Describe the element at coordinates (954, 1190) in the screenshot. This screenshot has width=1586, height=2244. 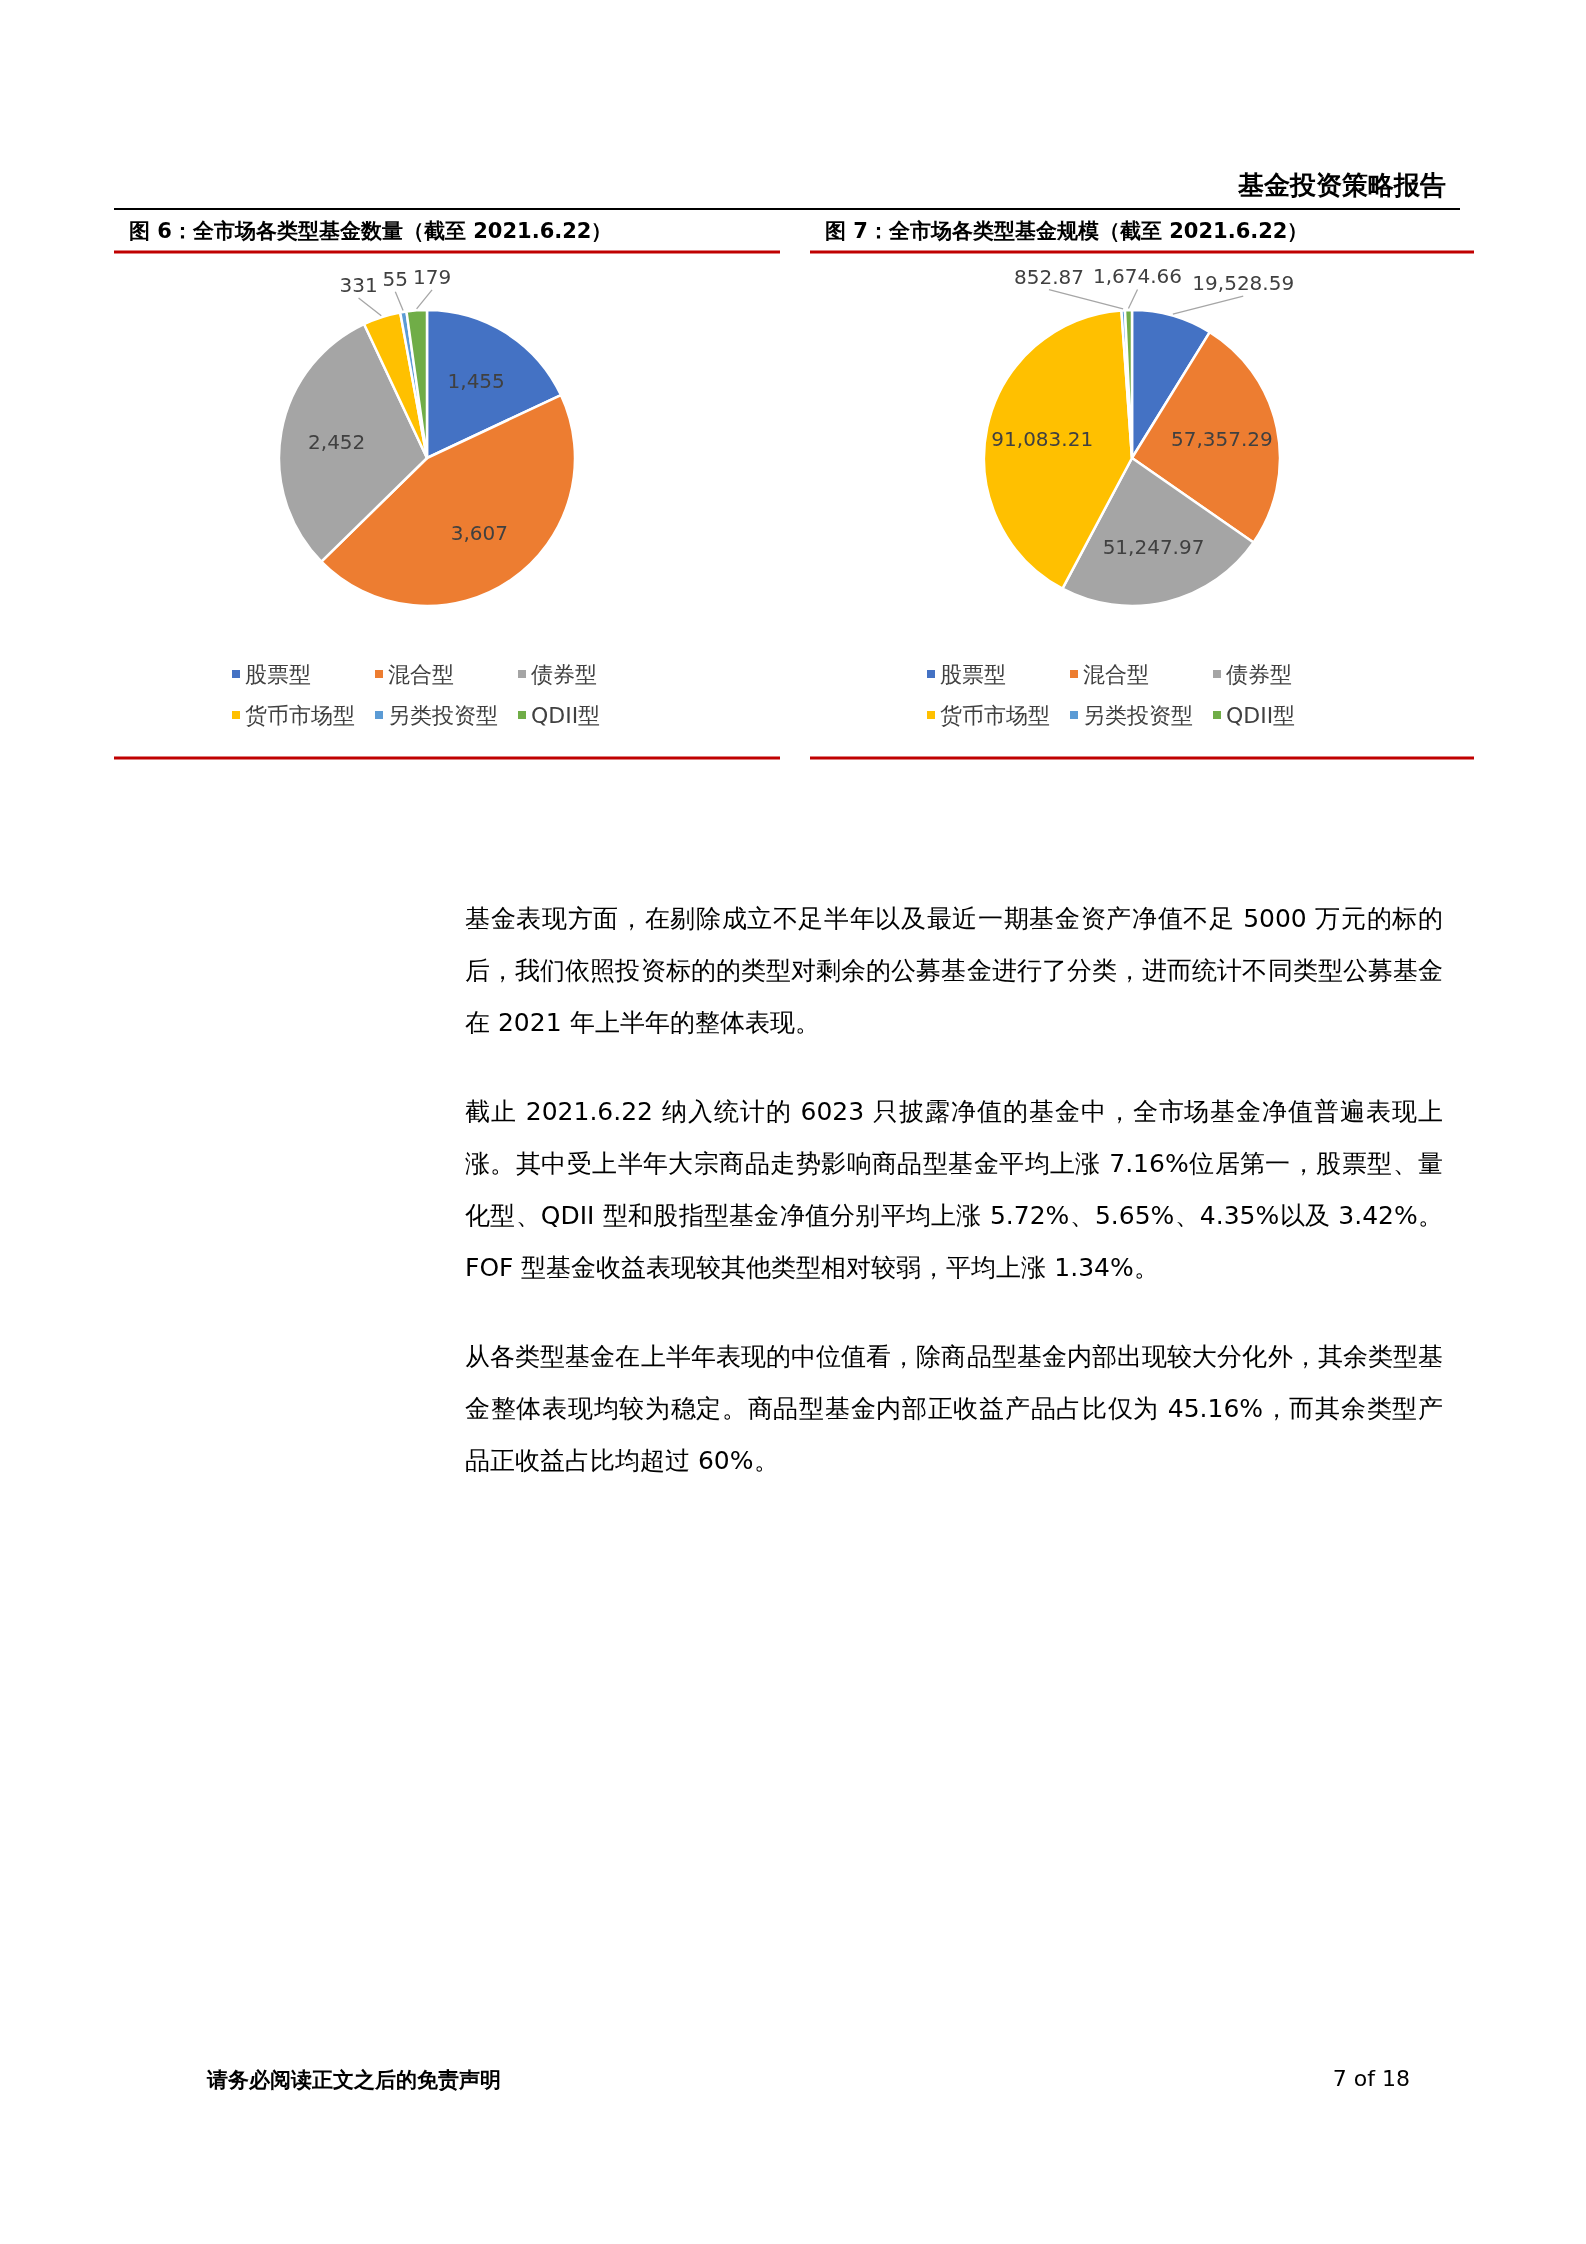
I see `text: 截止 2021.6.22 纳入统计的 6023 只披露净值的基金中，全市场基金净值普遍表现上涨。其中受上半年大宗商品走势影响商品型基金平均上涨 7.16%位居第一，股票型、量化型、QDII 型和股指型基金净值分别平均上涨 5.72%、5.65%、4.35%以及 3.42%。FOF 型基金收益表现较其他类型相对较弱，平均上涨 1.34%。` at that location.